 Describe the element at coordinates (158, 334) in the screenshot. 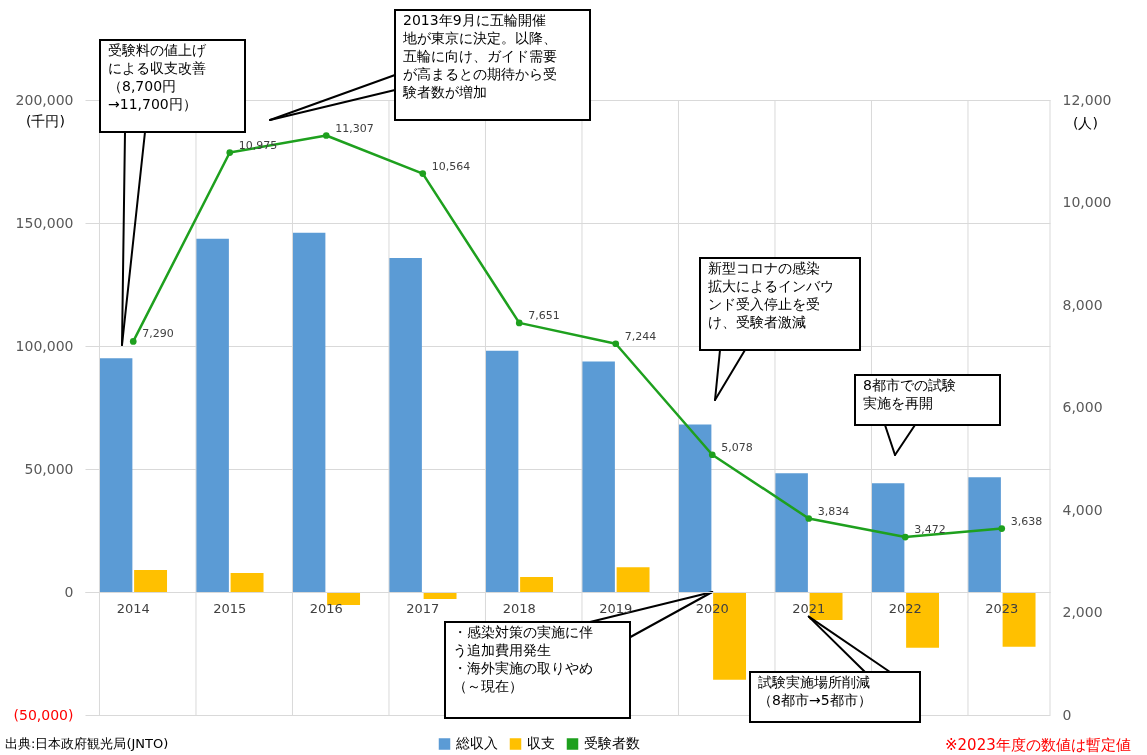

I see `data-label: 7,290` at that location.